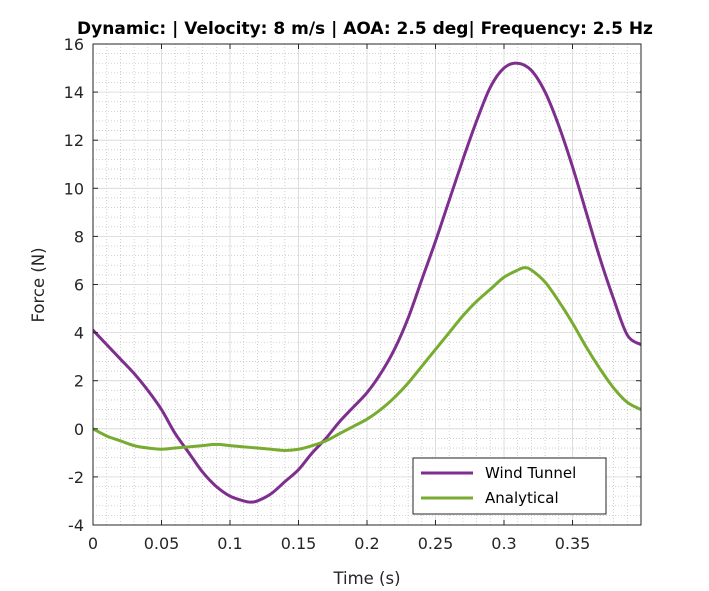 This screenshot has width=709, height=591. Describe the element at coordinates (79, 285) in the screenshot. I see `y-tick-label: 6` at that location.